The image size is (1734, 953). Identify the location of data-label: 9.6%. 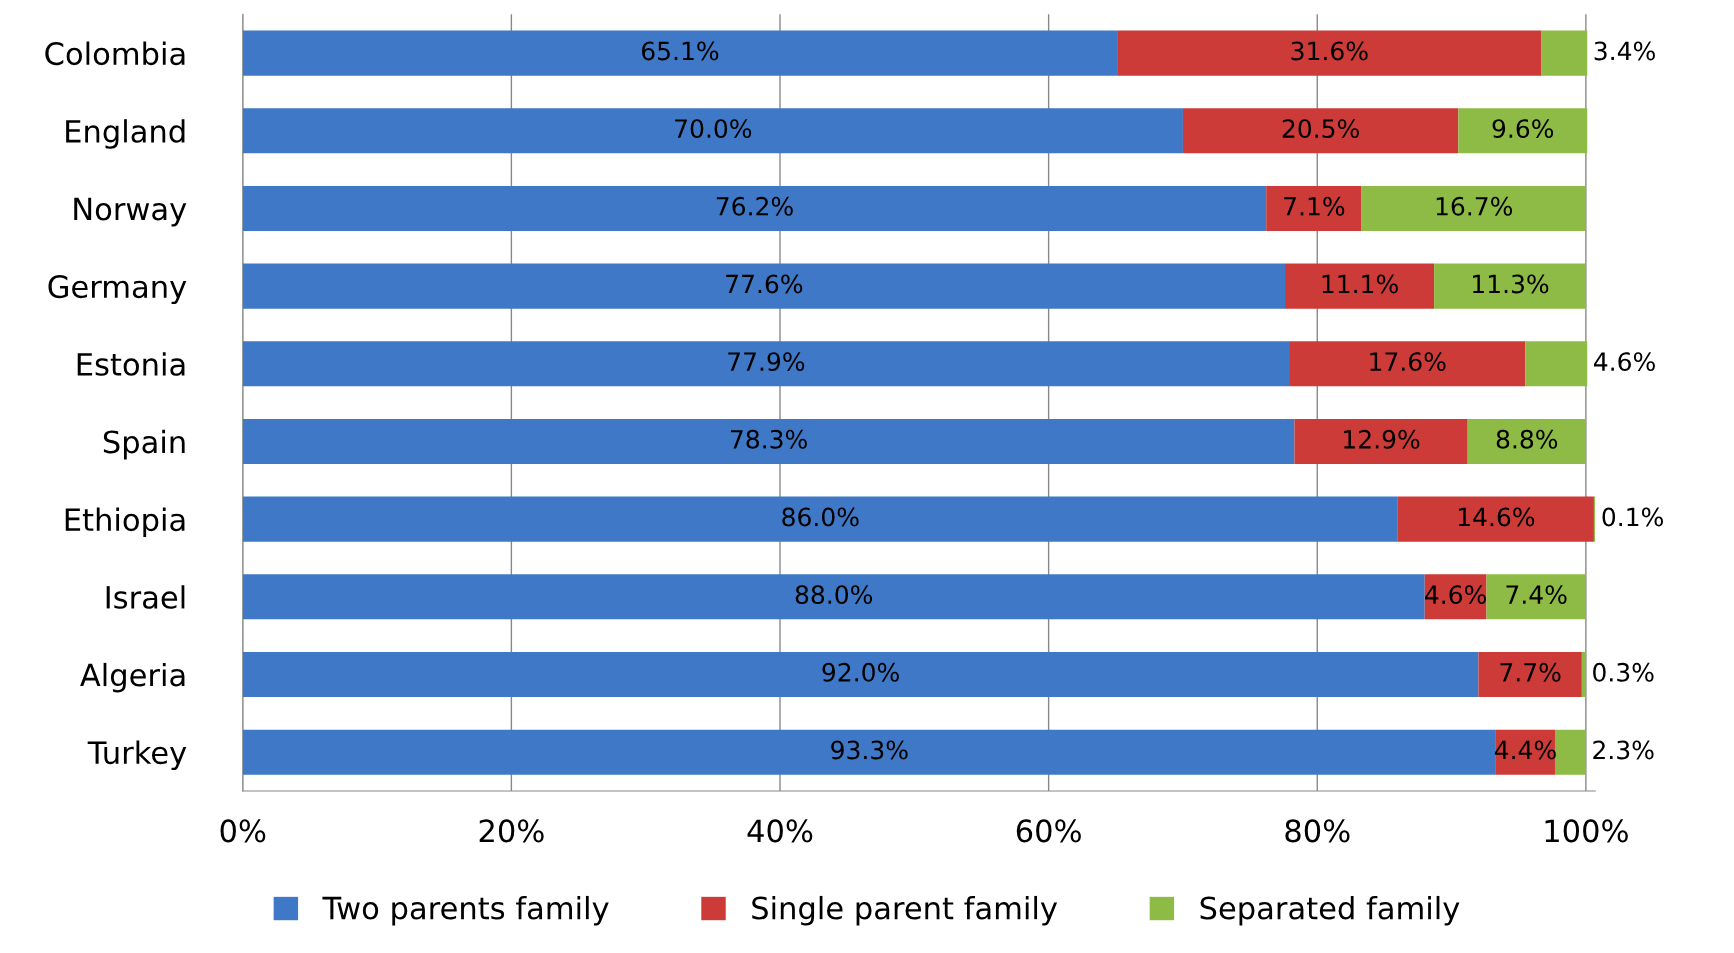
(1523, 129).